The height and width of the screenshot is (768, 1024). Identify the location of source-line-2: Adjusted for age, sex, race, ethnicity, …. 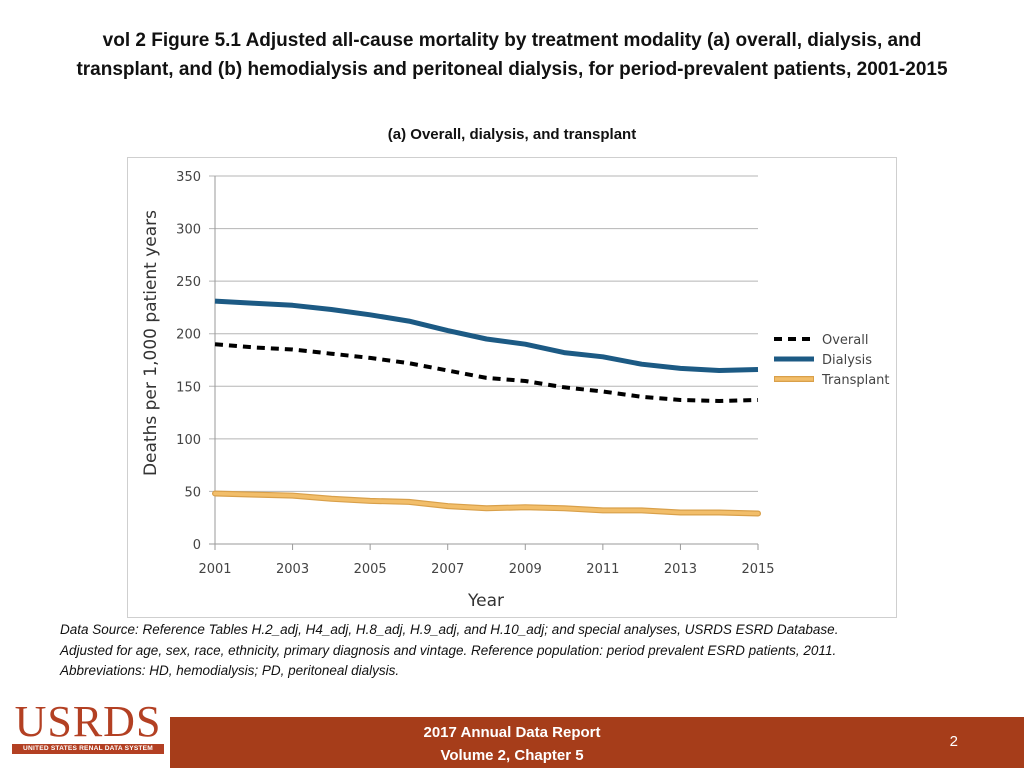
(448, 650).